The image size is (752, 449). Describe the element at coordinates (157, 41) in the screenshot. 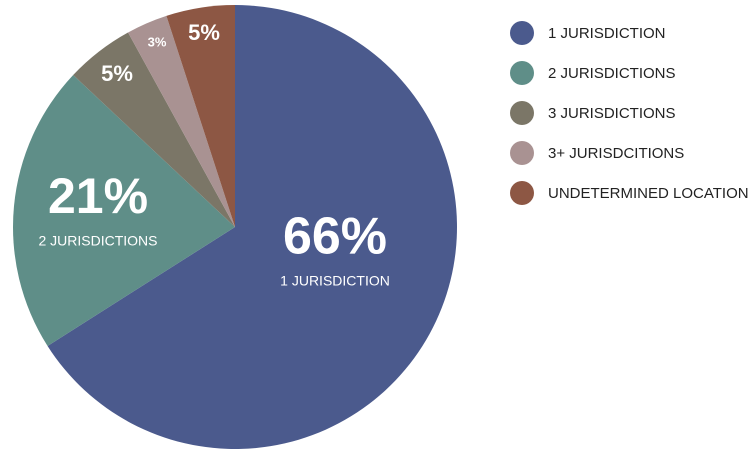

I see `value-label: 3%` at that location.